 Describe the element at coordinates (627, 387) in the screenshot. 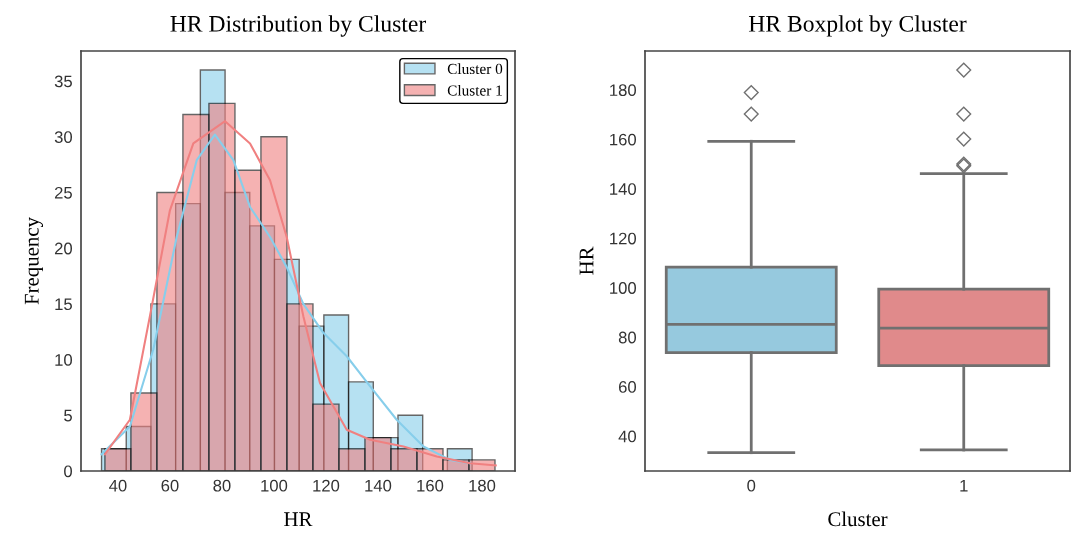

I see `y-tick-label: 60` at that location.